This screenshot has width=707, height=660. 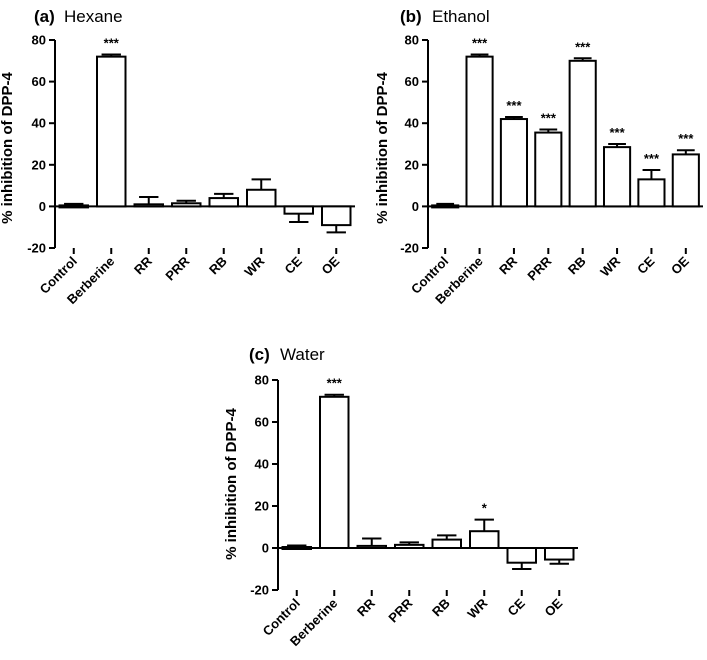 What do you see at coordinates (262, 422) in the screenshot?
I see `y-tick-label-c: 60` at bounding box center [262, 422].